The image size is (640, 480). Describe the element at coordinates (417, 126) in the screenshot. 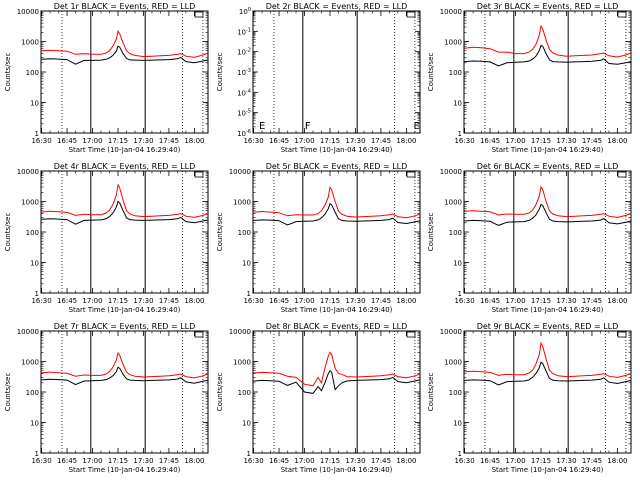

I see `annotation-label: E` at that location.